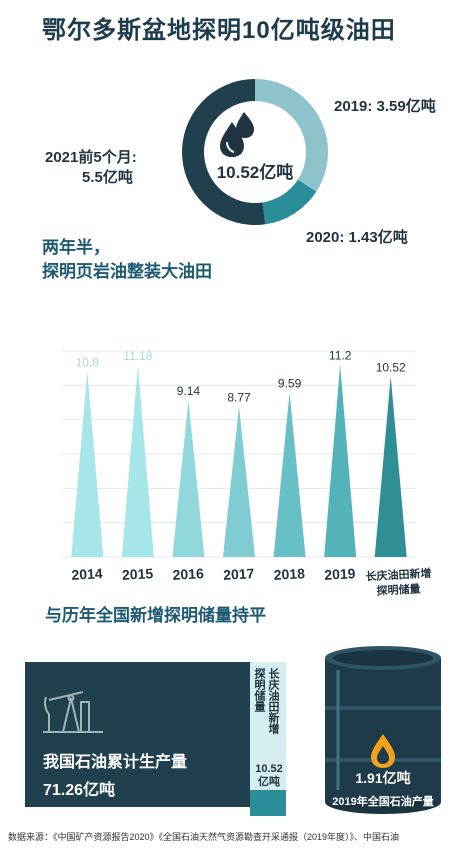 The image size is (475, 852). Describe the element at coordinates (137, 356) in the screenshot. I see `value-label: 11.18` at that location.